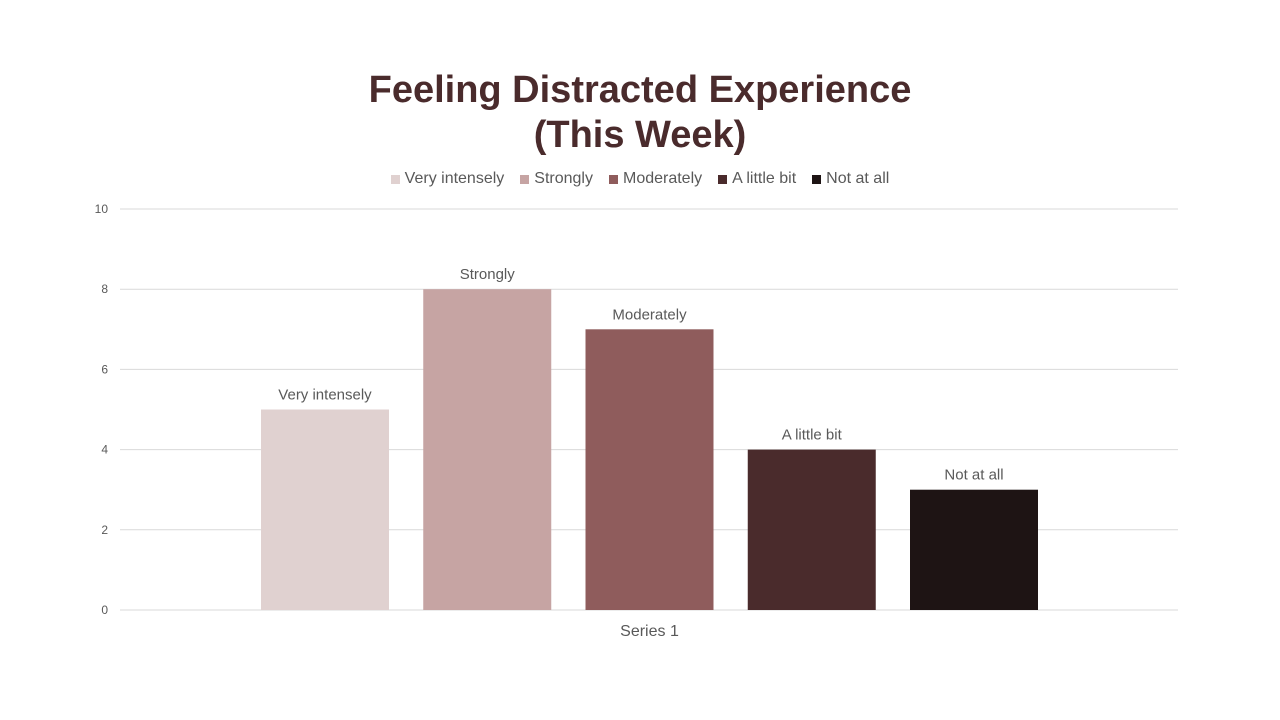 Image resolution: width=1280 pixels, height=720 pixels. What do you see at coordinates (812, 435) in the screenshot?
I see `data-label: A little bit` at bounding box center [812, 435].